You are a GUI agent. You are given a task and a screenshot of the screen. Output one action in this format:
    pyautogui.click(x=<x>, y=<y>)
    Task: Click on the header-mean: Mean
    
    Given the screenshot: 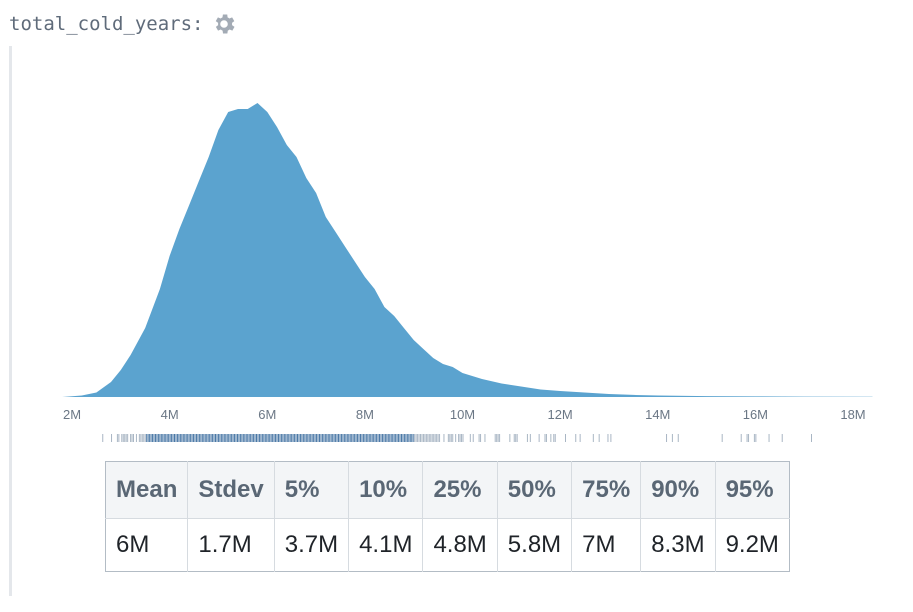 What is the action you would take?
    pyautogui.click(x=147, y=490)
    